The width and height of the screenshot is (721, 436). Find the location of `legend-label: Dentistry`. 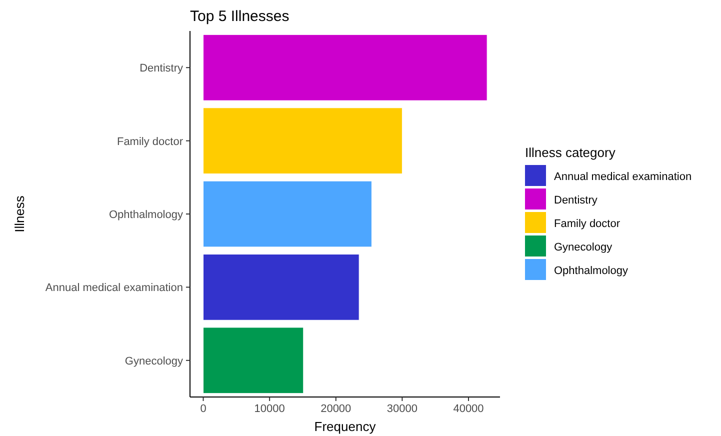

legend-label: Dentistry is located at coordinates (576, 200).